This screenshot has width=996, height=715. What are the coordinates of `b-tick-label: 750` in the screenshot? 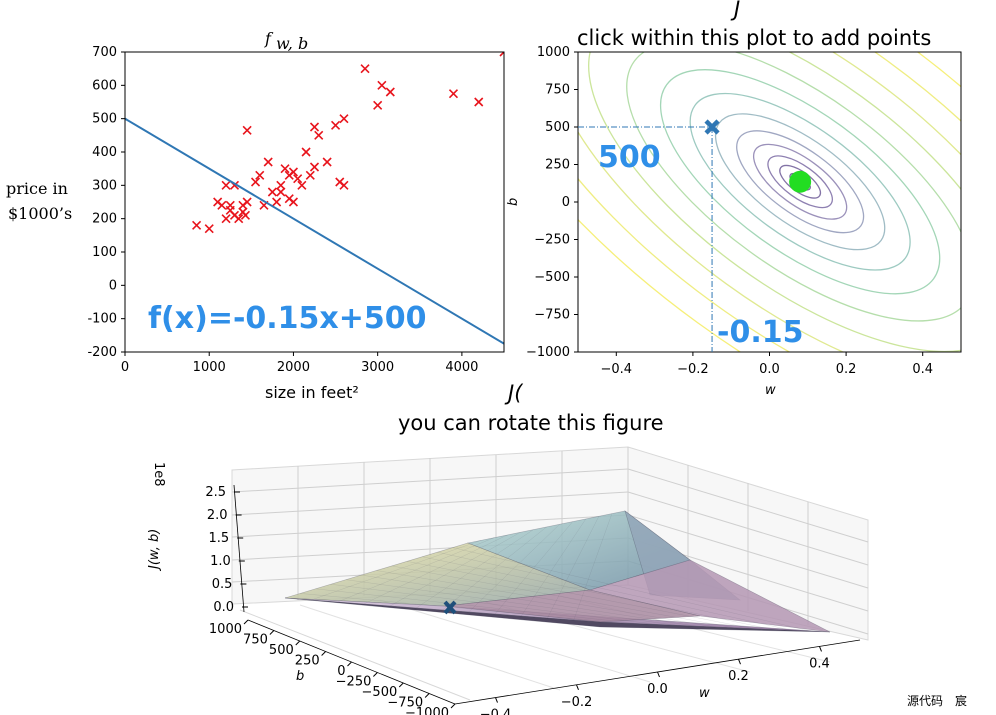 It's located at (255, 640).